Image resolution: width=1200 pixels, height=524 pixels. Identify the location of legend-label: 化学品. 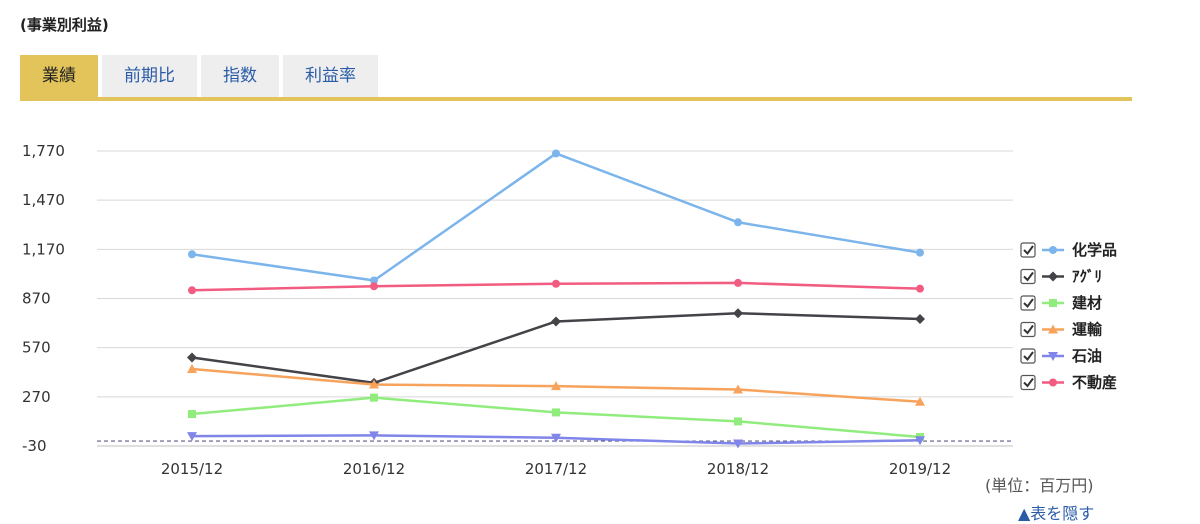
(1094, 250).